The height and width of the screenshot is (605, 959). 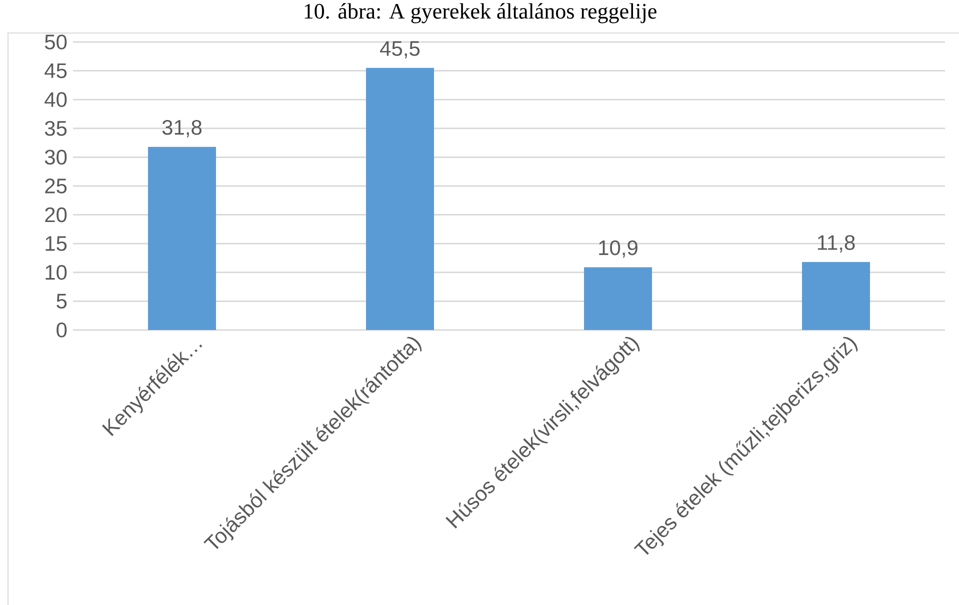 I want to click on y-tick-label: 45, so click(x=55, y=70).